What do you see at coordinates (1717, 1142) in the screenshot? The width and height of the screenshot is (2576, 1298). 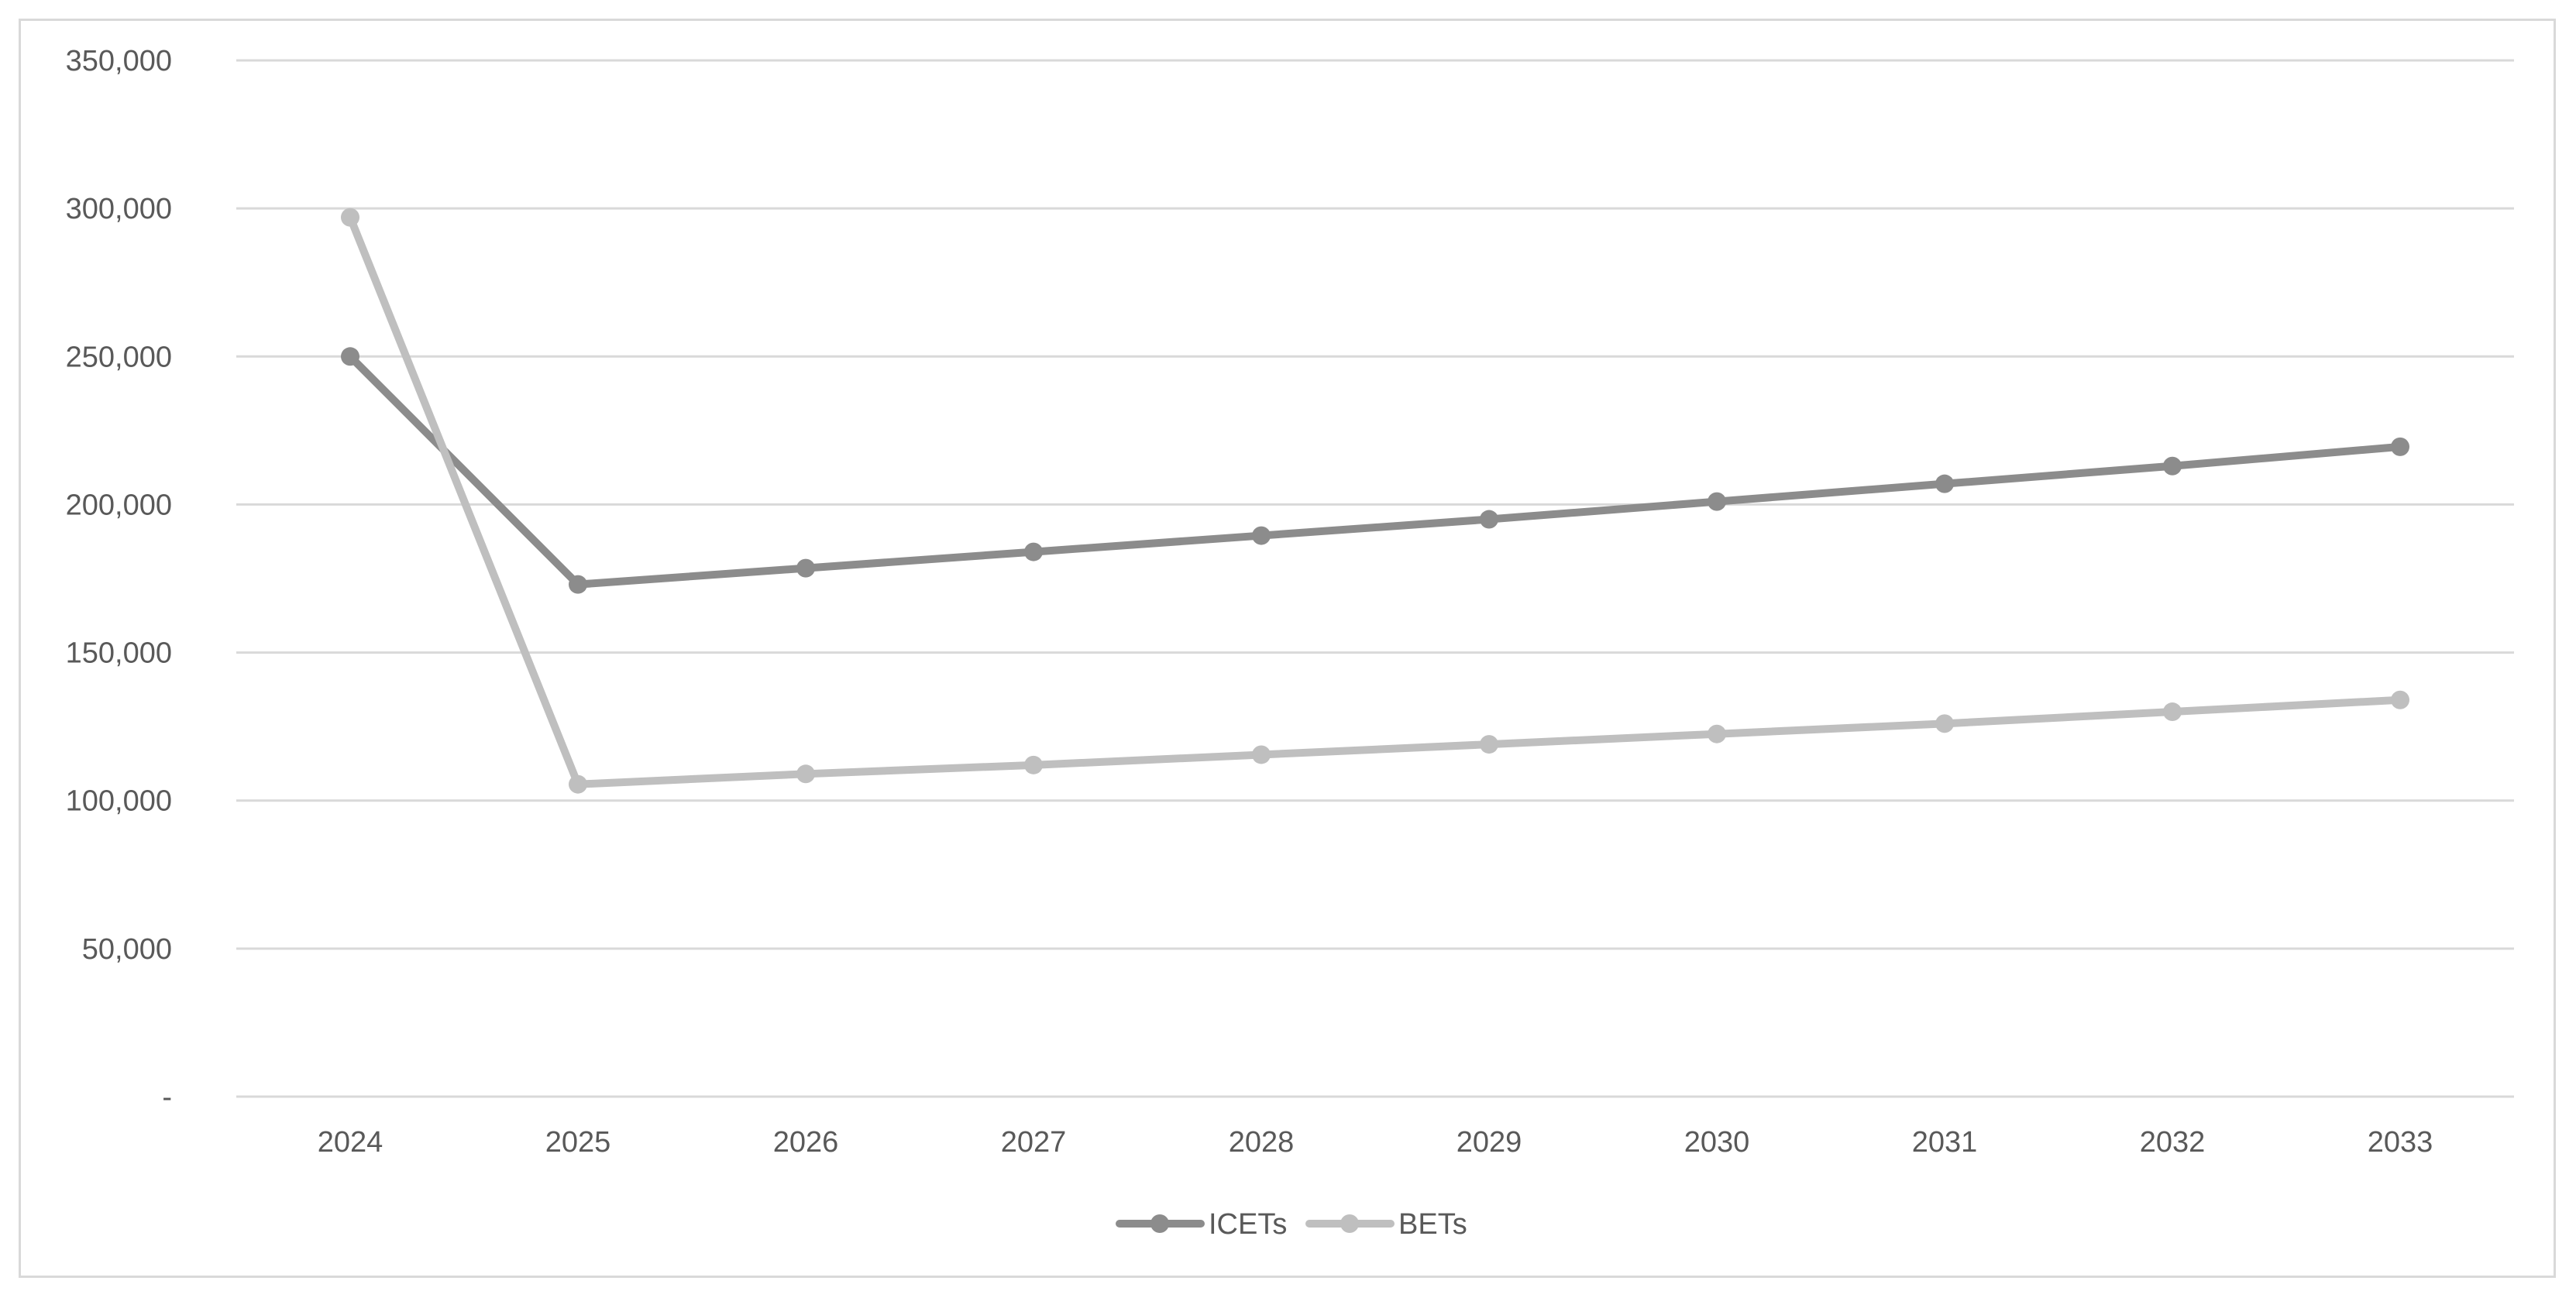 I see `x-tick-label: 2030` at bounding box center [1717, 1142].